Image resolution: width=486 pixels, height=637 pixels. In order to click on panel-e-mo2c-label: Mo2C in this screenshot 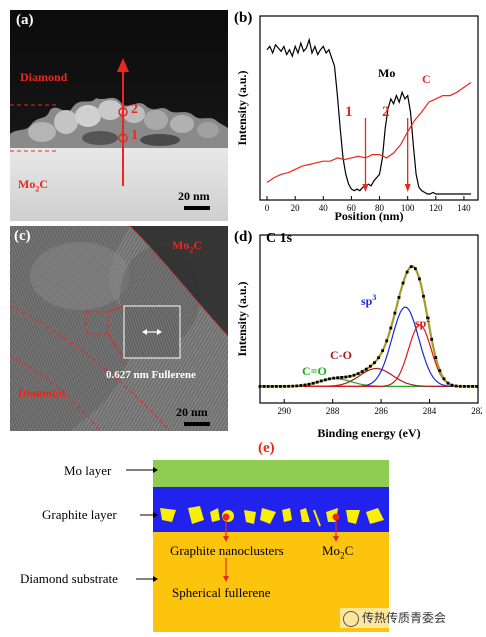, I will do `click(338, 552)`.